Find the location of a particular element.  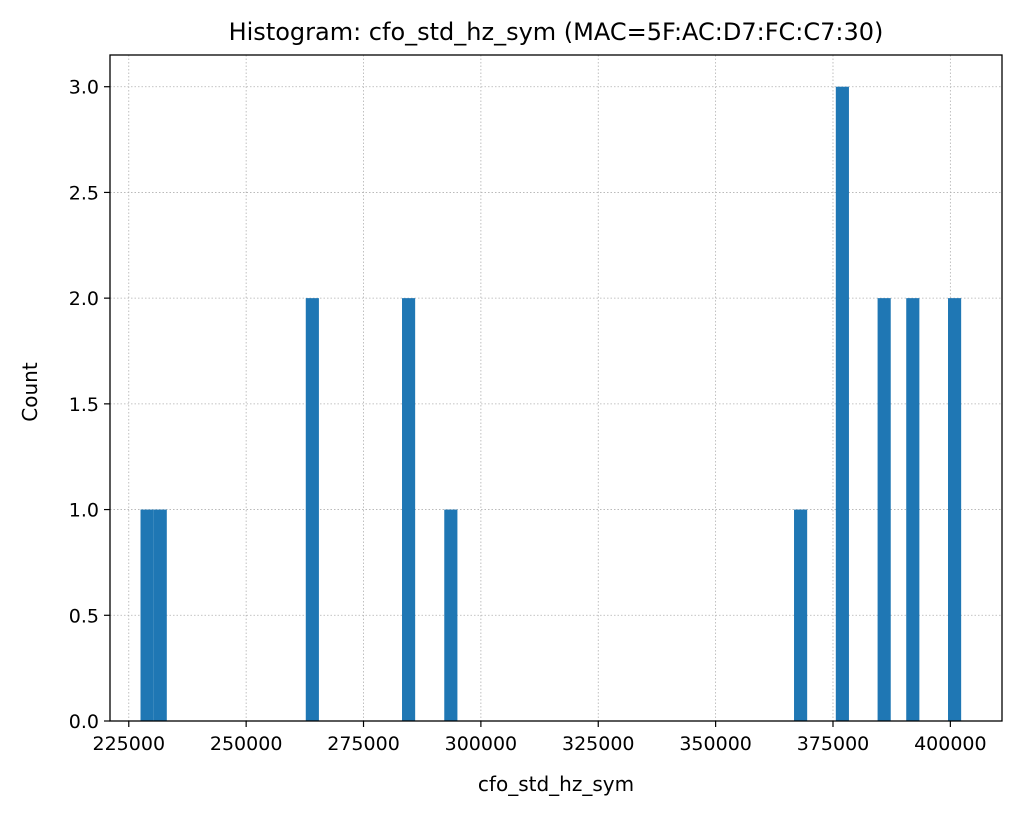

y-tick-label-5: 2.5 is located at coordinates (84, 193).